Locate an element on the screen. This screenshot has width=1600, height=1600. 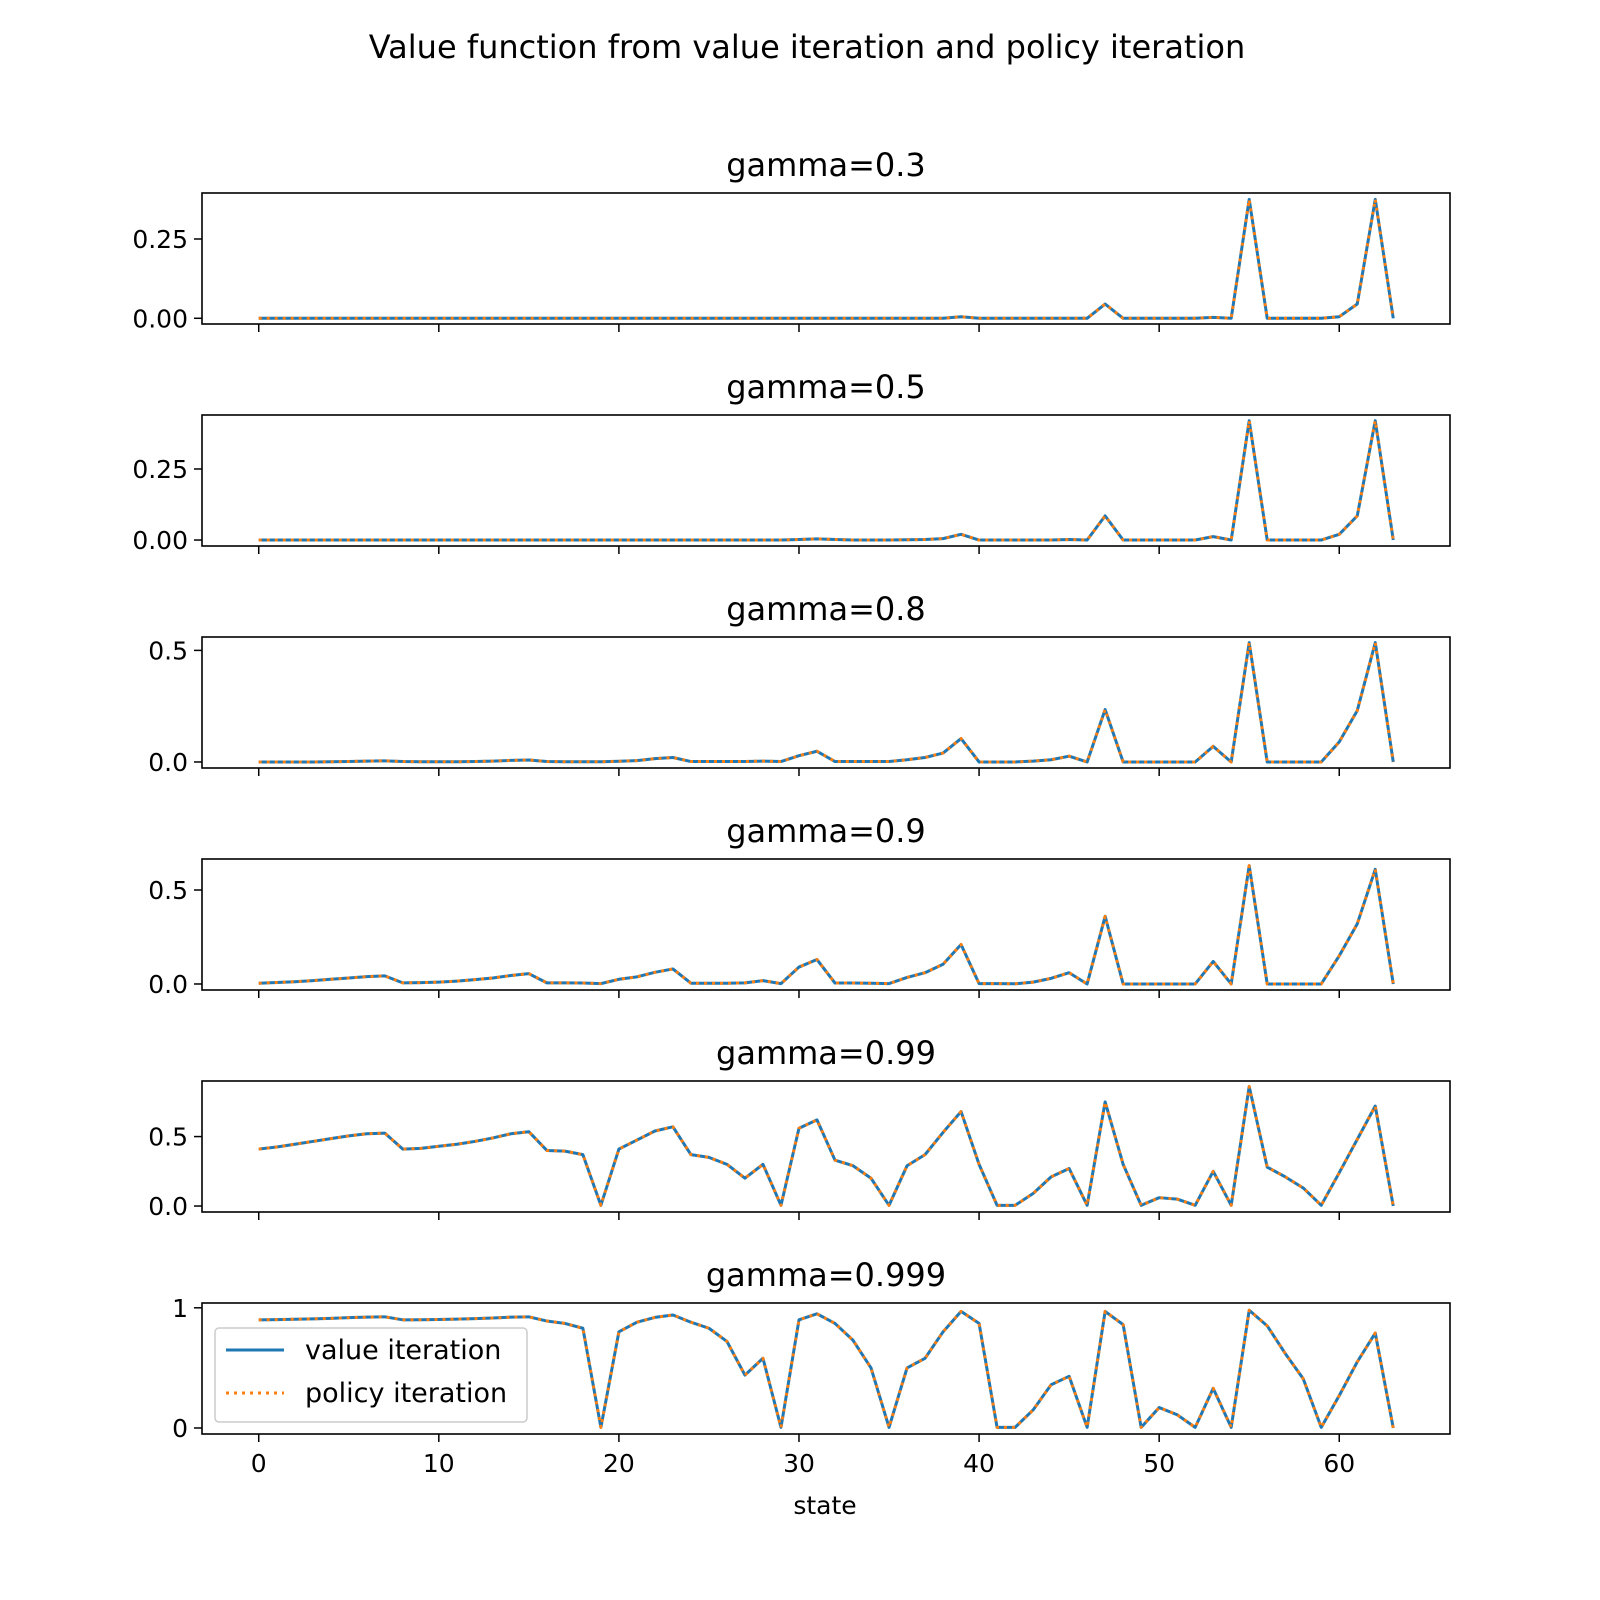
subplot-4: gamma=0.99 0.0 0.5 is located at coordinates (799, 1127).